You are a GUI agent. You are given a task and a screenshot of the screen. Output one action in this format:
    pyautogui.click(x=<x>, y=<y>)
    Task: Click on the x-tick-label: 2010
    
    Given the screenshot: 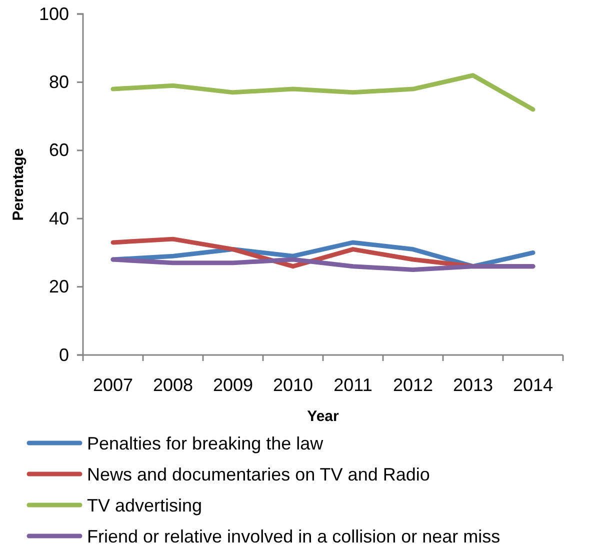 What is the action you would take?
    pyautogui.click(x=293, y=385)
    